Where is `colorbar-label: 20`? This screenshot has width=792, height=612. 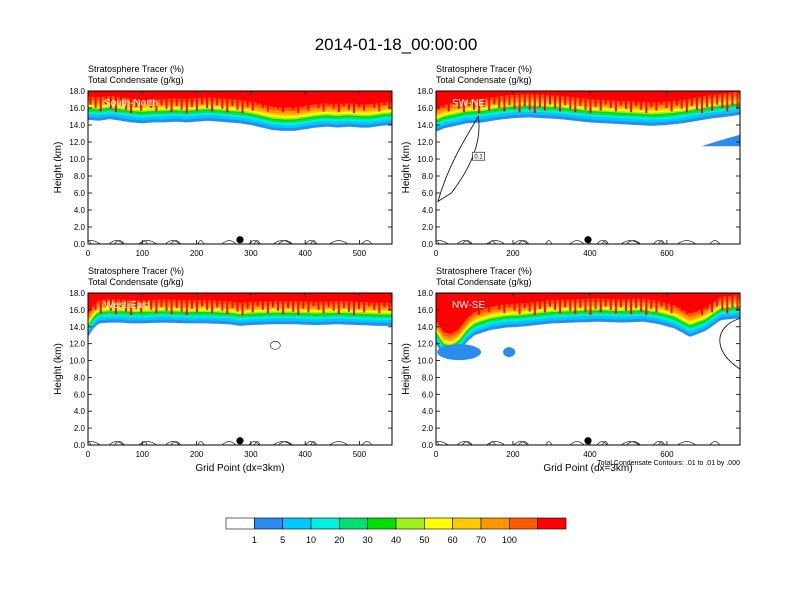 colorbar-label: 20 is located at coordinates (339, 540).